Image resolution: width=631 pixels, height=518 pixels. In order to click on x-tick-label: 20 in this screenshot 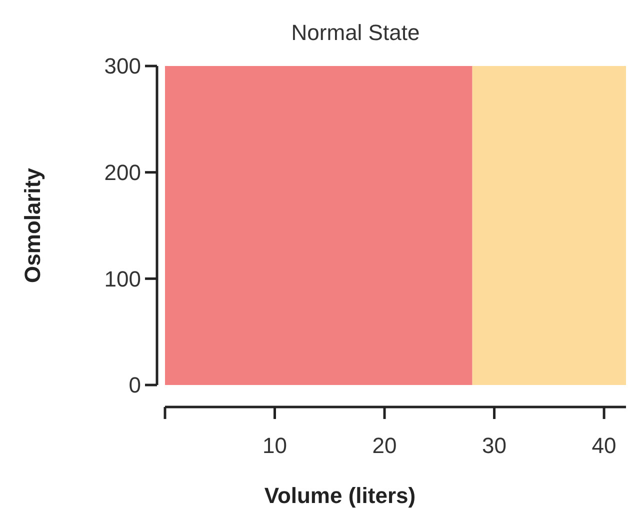, I will do `click(384, 445)`.